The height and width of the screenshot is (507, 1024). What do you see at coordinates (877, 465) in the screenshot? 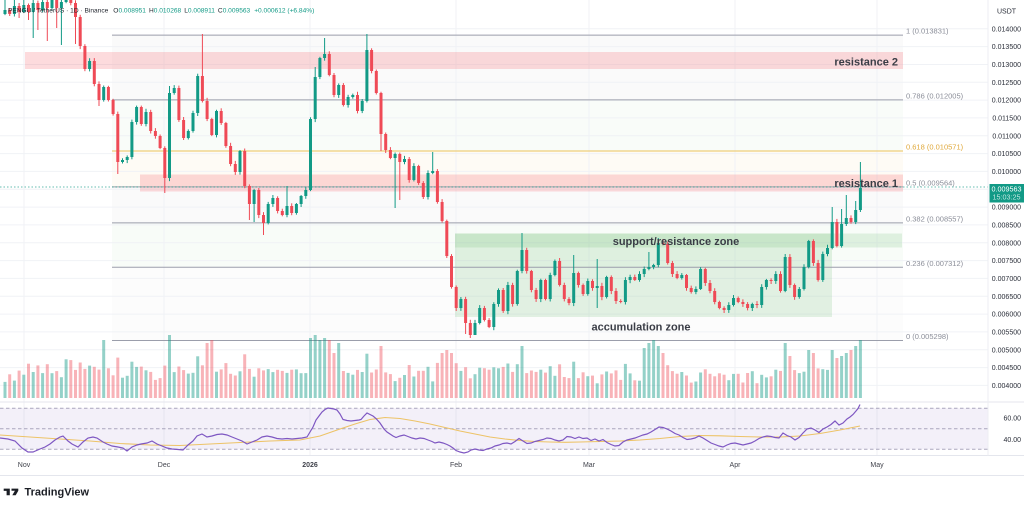
I see `svg-text: May` at bounding box center [877, 465].